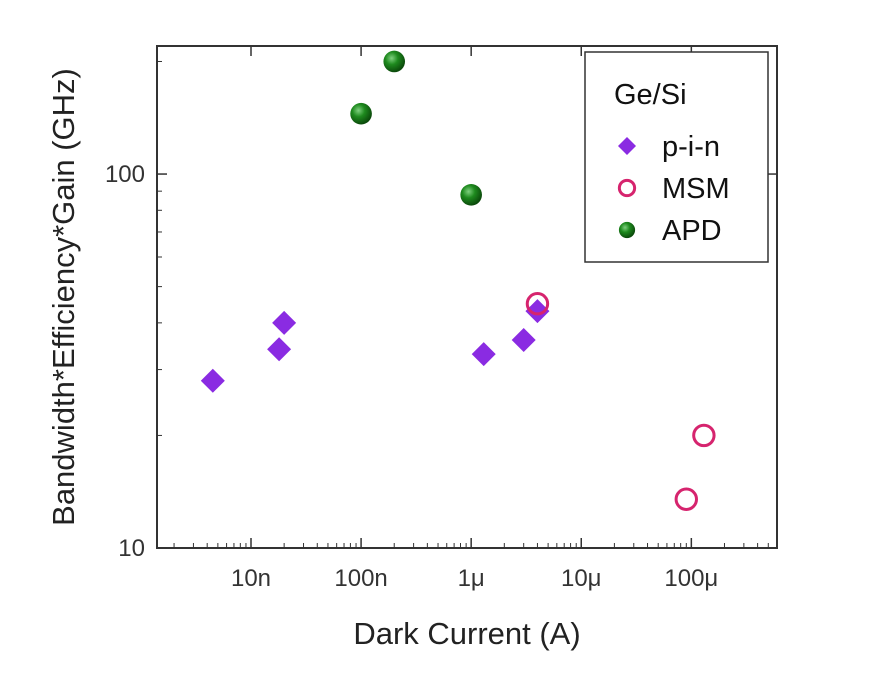 This screenshot has width=879, height=679. I want to click on legend-title: Ge/Si, so click(650, 95).